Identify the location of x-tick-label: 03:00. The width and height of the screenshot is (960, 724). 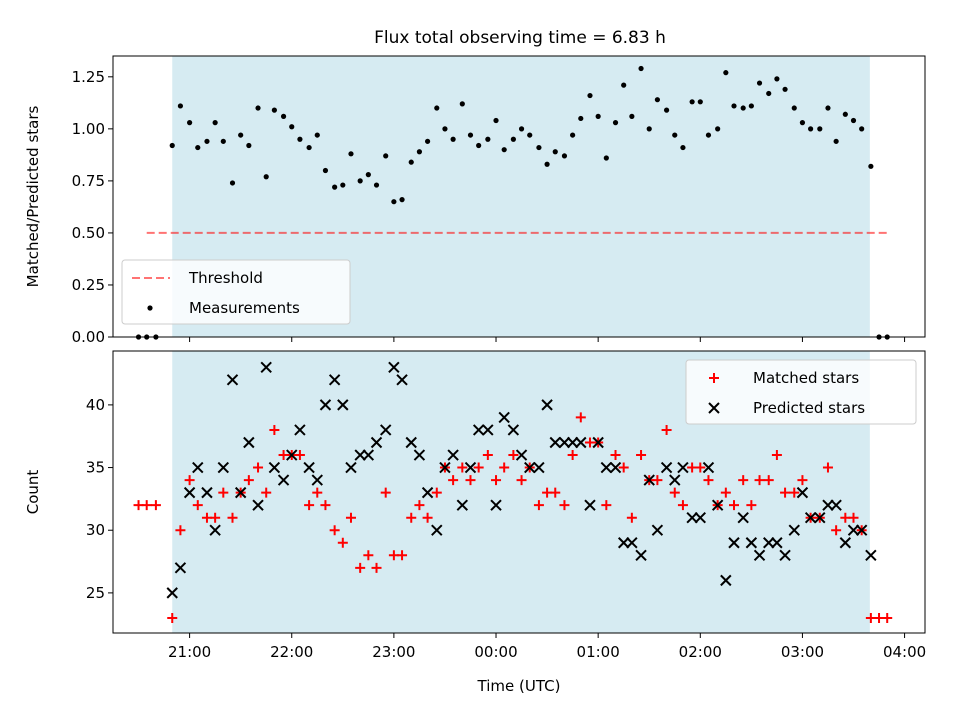
(802, 652).